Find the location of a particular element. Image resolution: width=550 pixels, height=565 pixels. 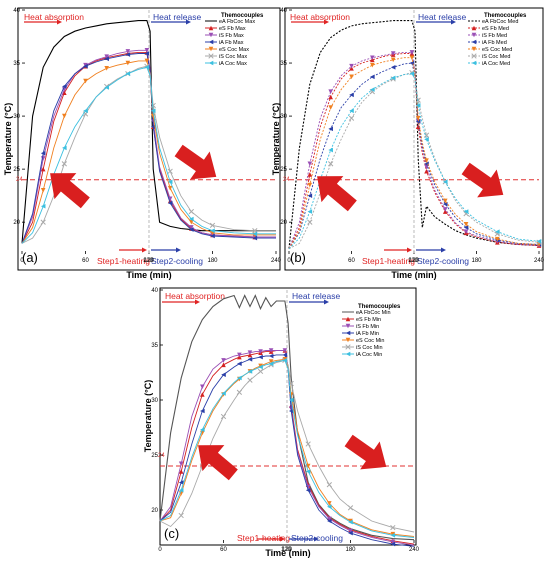

panel-c-label: (c) is located at coordinates (171, 533).